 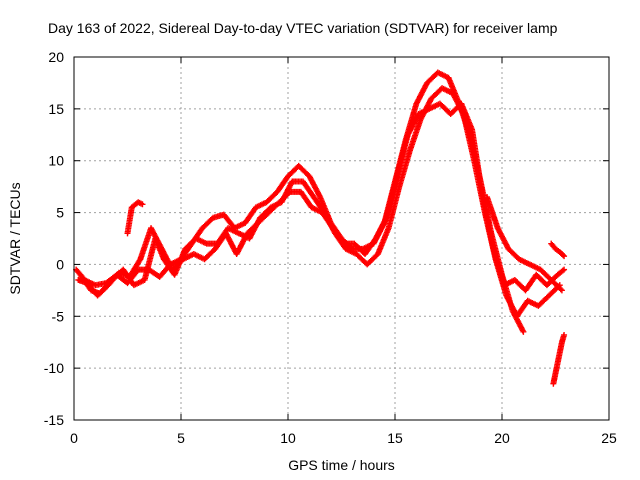 What do you see at coordinates (54, 368) in the screenshot?
I see `y-tick-label: -10` at bounding box center [54, 368].